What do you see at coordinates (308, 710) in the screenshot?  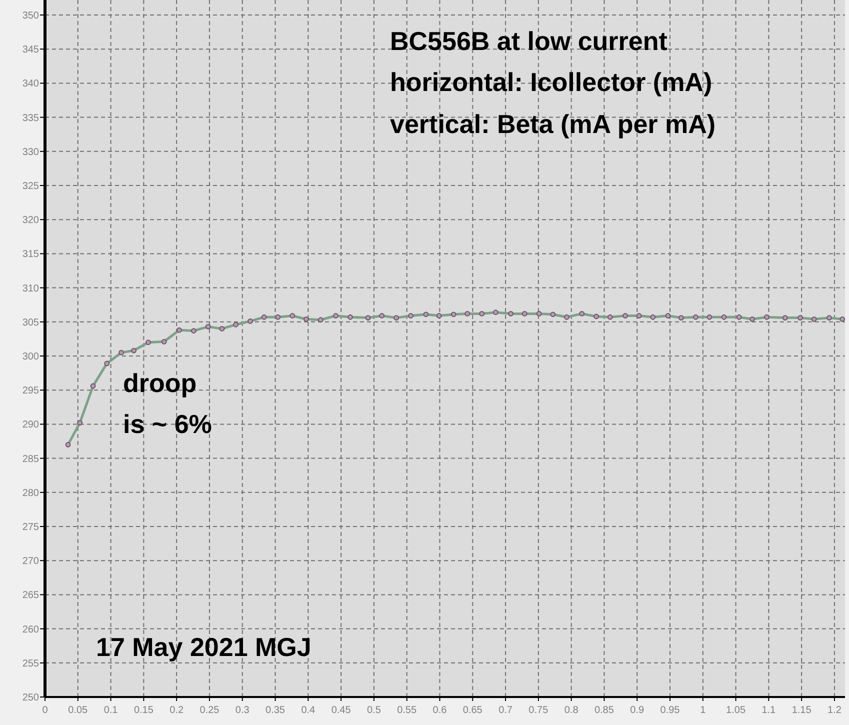 I see `x-tick-label: 0.4` at bounding box center [308, 710].